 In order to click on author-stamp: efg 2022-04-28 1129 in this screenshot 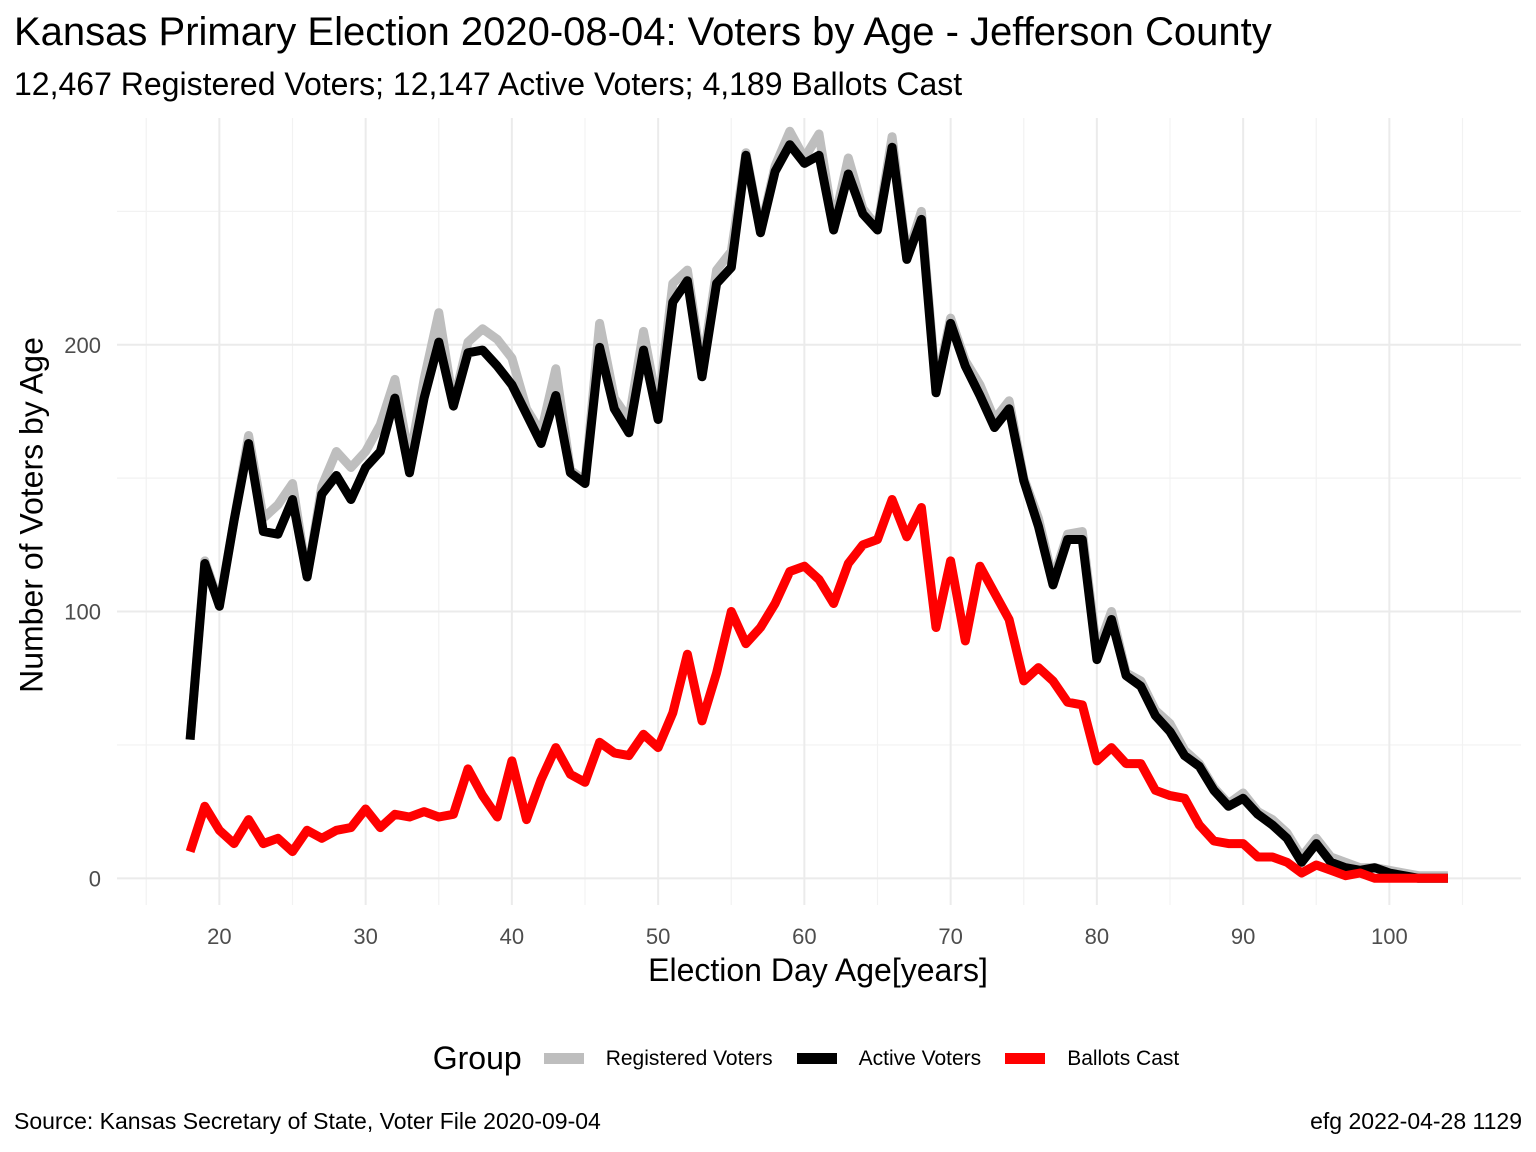, I will do `click(1416, 1121)`.